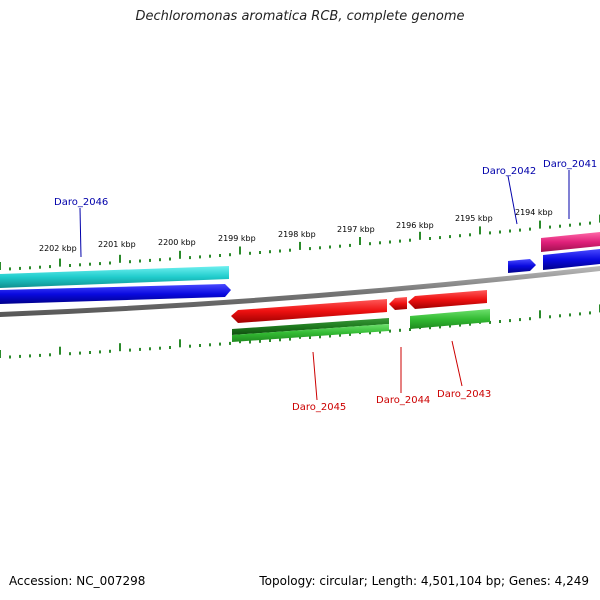 Image resolution: width=600 pixels, height=600 pixels. What do you see at coordinates (522, 266) in the screenshot?
I see `gene-daro-2042` at bounding box center [522, 266].